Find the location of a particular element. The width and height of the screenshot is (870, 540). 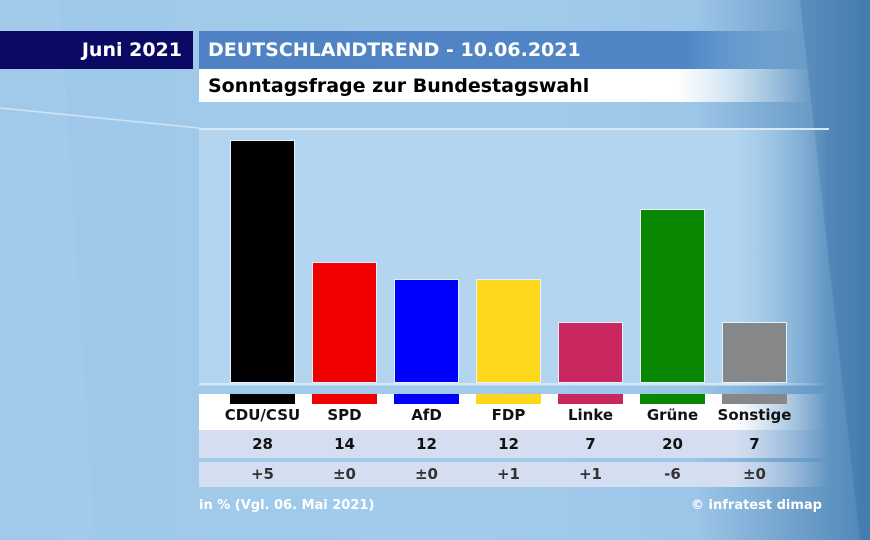

value-label-fdp: 12 is located at coordinates (508, 444).